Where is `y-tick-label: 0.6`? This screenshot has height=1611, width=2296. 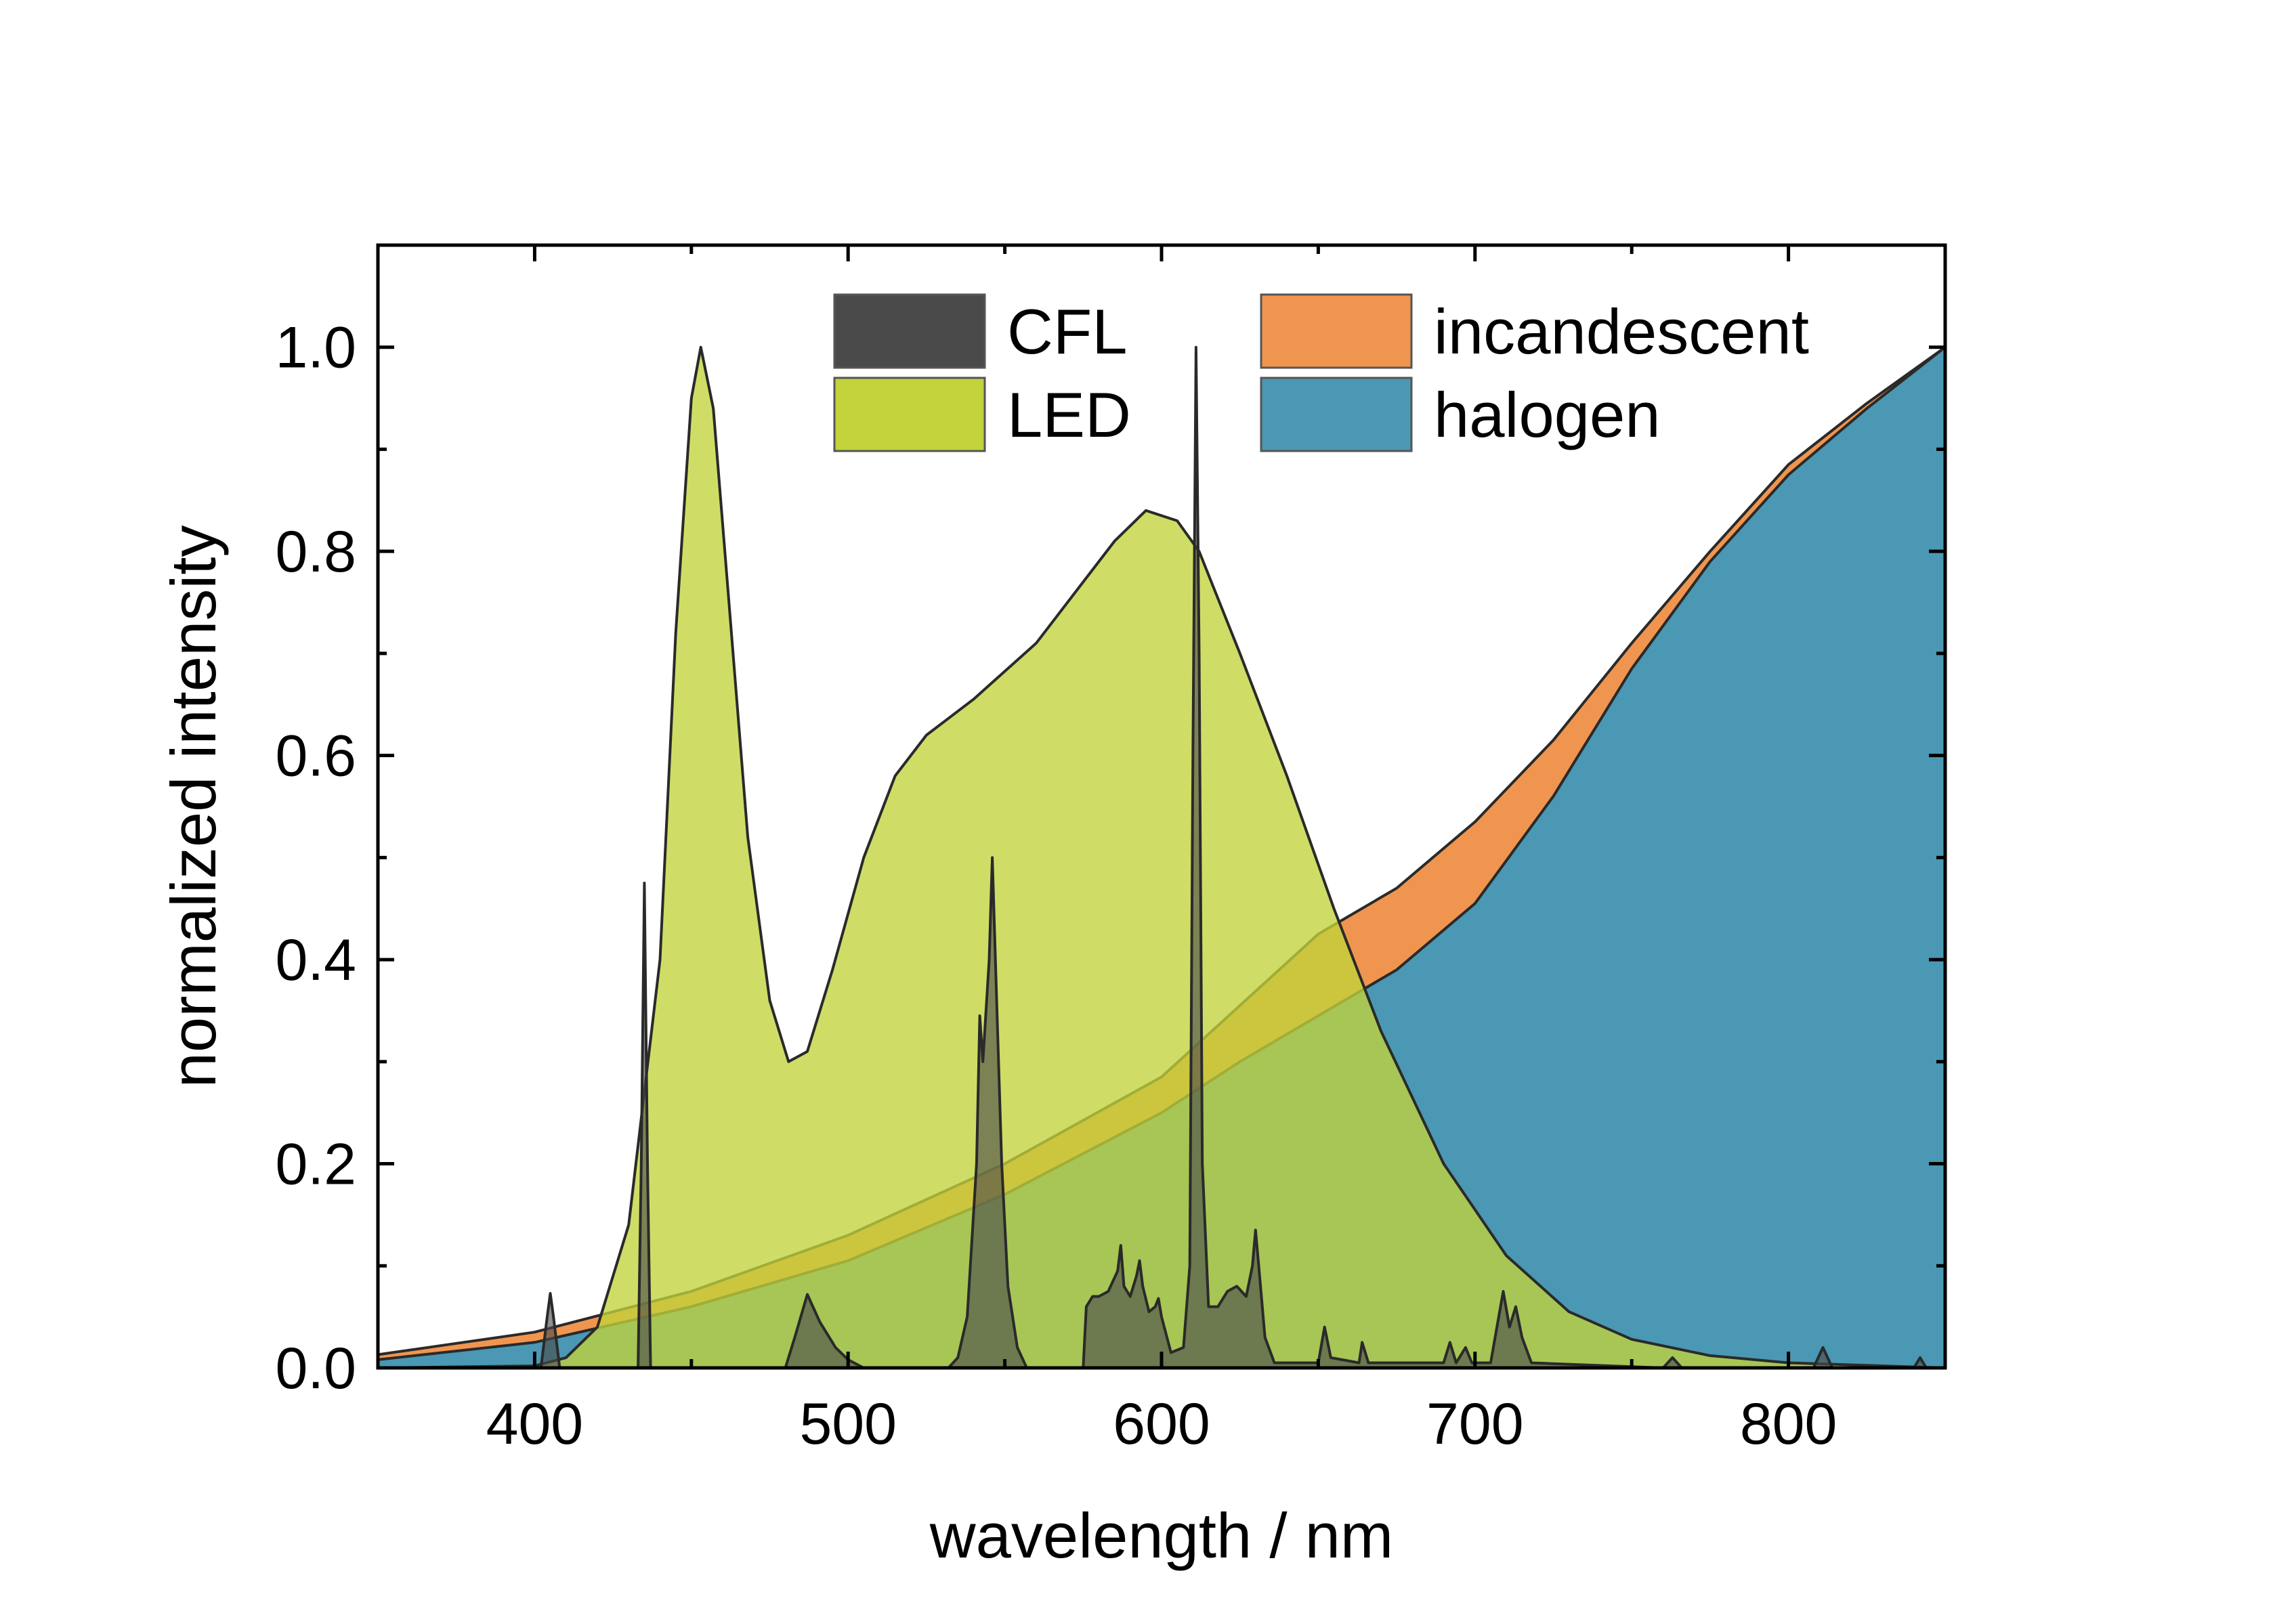 y-tick-label: 0.6 is located at coordinates (315, 756).